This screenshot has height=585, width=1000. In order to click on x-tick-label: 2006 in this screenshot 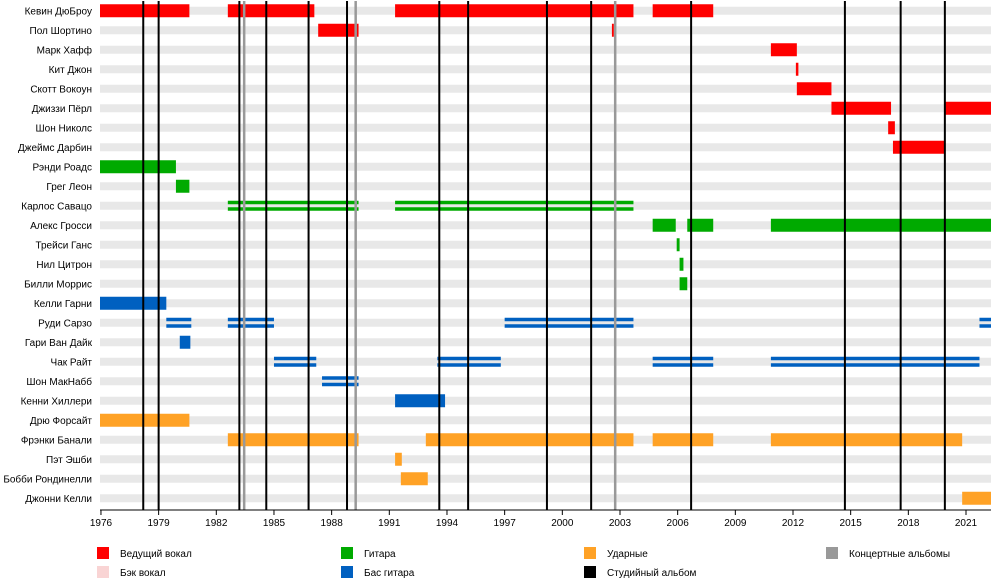, I will do `click(678, 523)`.